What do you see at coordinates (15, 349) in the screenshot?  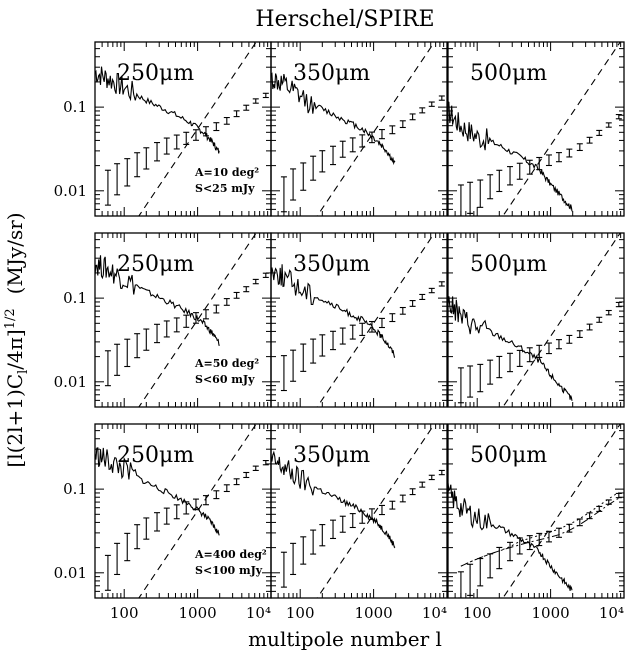 I see `y-axis-title-tail: /4π]` at bounding box center [15, 349].